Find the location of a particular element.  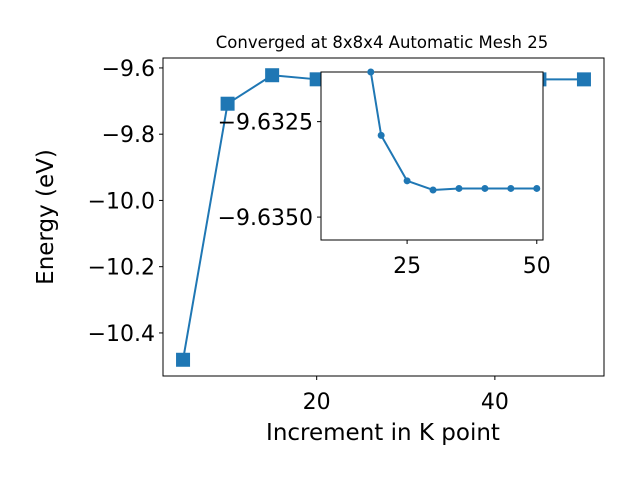

y-axis-label: Energy (eV) is located at coordinates (46, 217).